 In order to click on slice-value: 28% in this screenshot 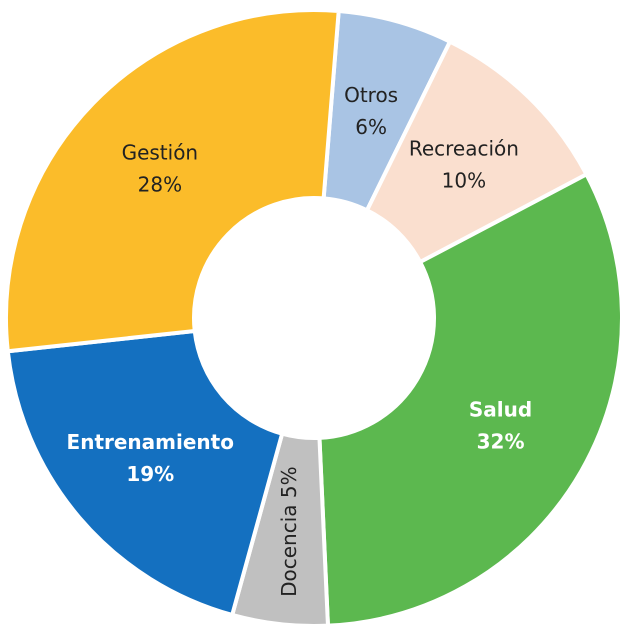, I will do `click(160, 185)`.